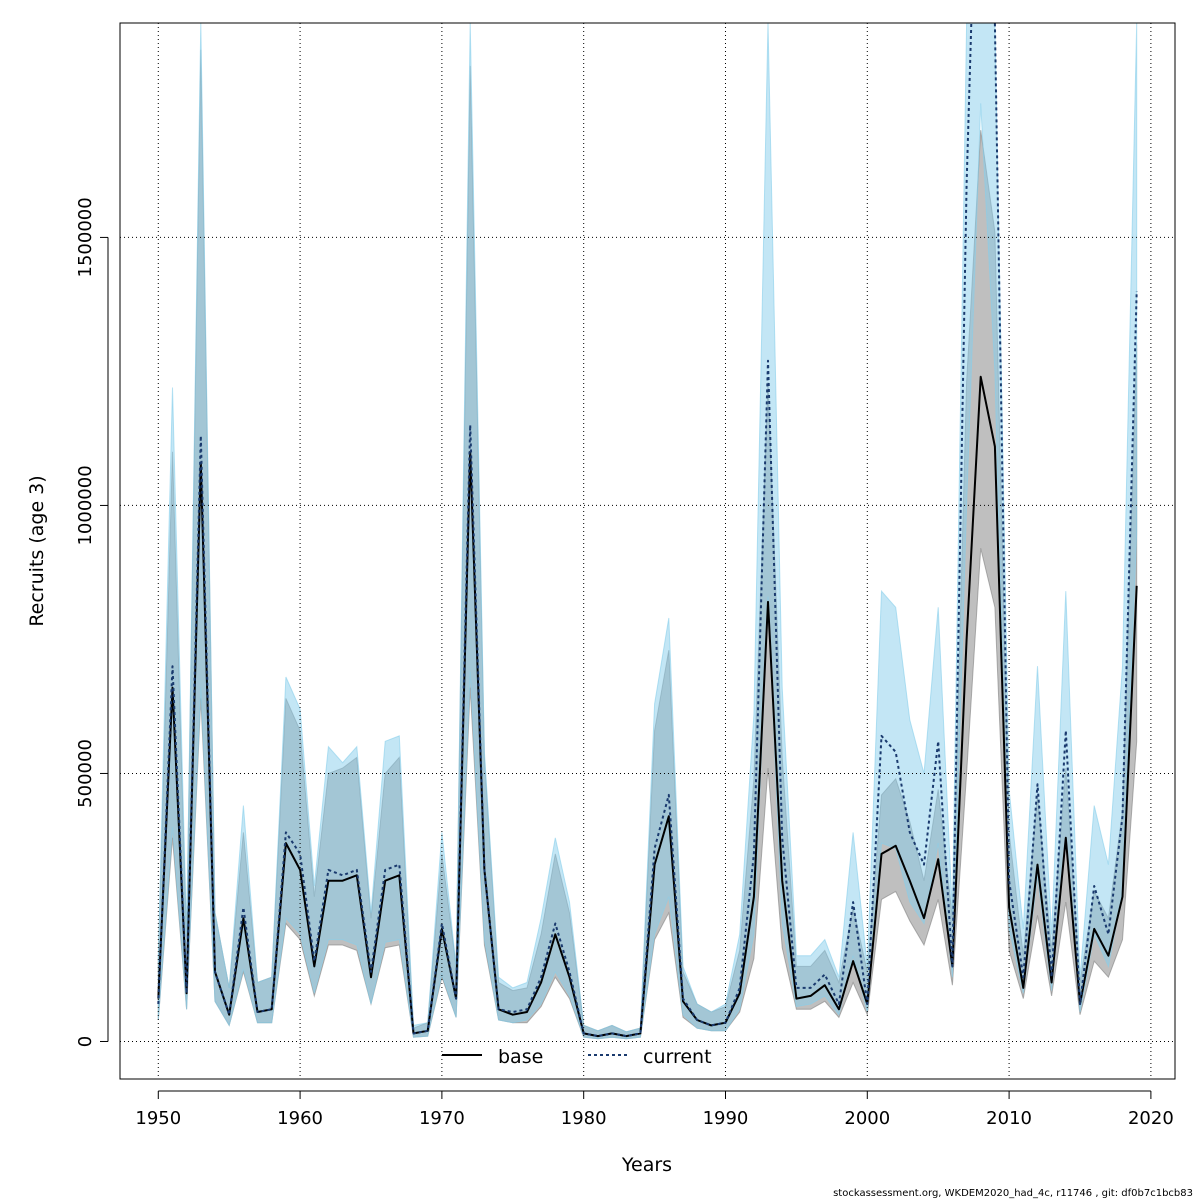  I want to click on y-tick-label-500000: 500000, so click(85, 773).